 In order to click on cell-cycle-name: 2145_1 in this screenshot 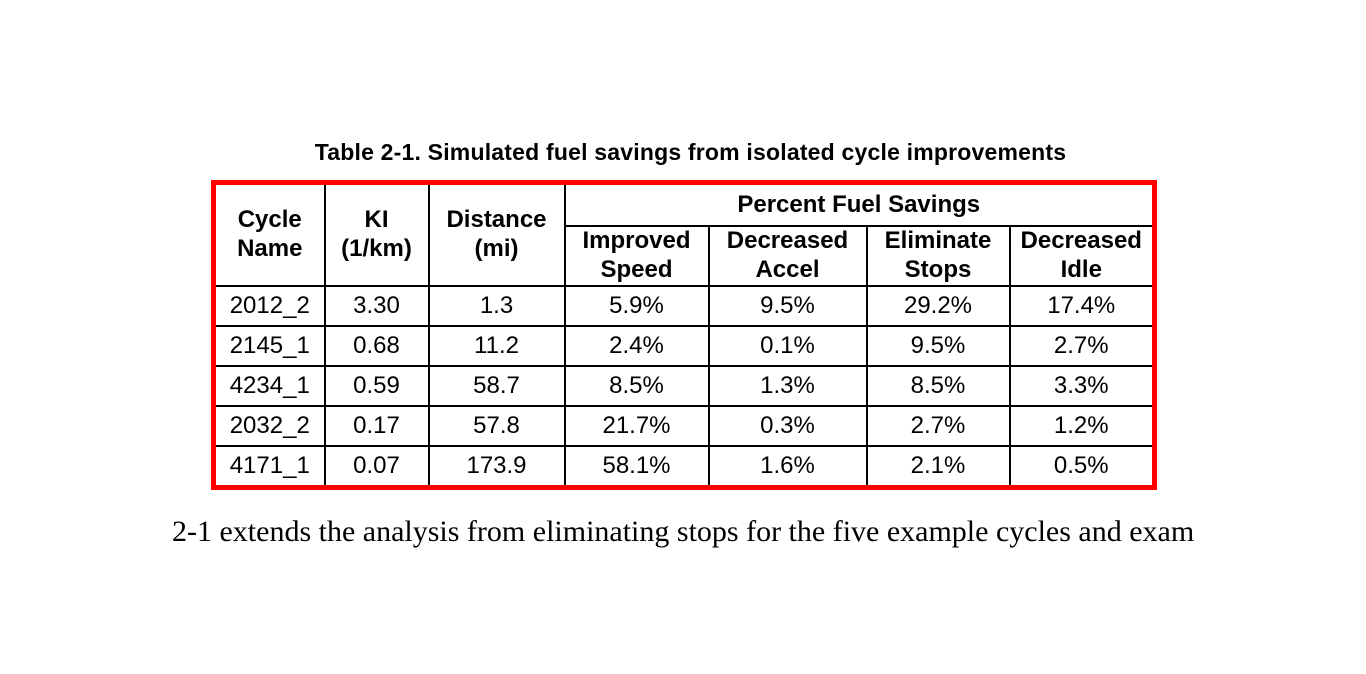, I will do `click(269, 346)`.